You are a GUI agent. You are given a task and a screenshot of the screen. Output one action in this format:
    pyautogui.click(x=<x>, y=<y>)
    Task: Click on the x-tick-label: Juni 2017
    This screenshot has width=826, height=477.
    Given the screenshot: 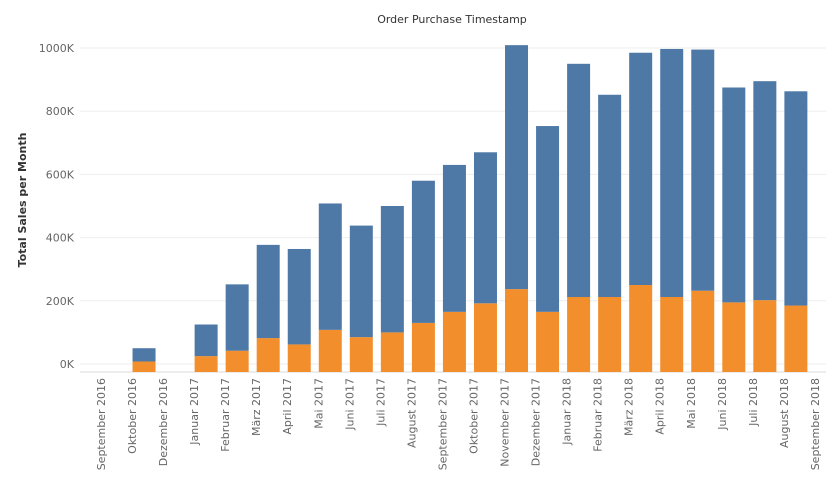 What is the action you would take?
    pyautogui.click(x=349, y=404)
    